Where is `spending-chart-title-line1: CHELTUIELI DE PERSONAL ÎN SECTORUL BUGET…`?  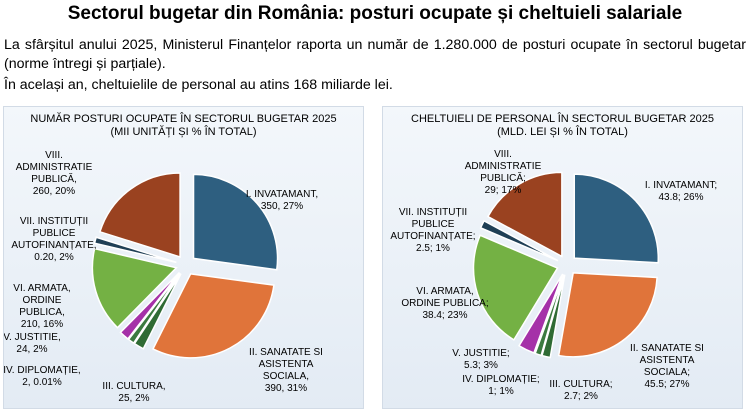 spending-chart-title-line1: CHELTUIELI DE PERSONAL ÎN SECTORUL BUGET… is located at coordinates (562, 119).